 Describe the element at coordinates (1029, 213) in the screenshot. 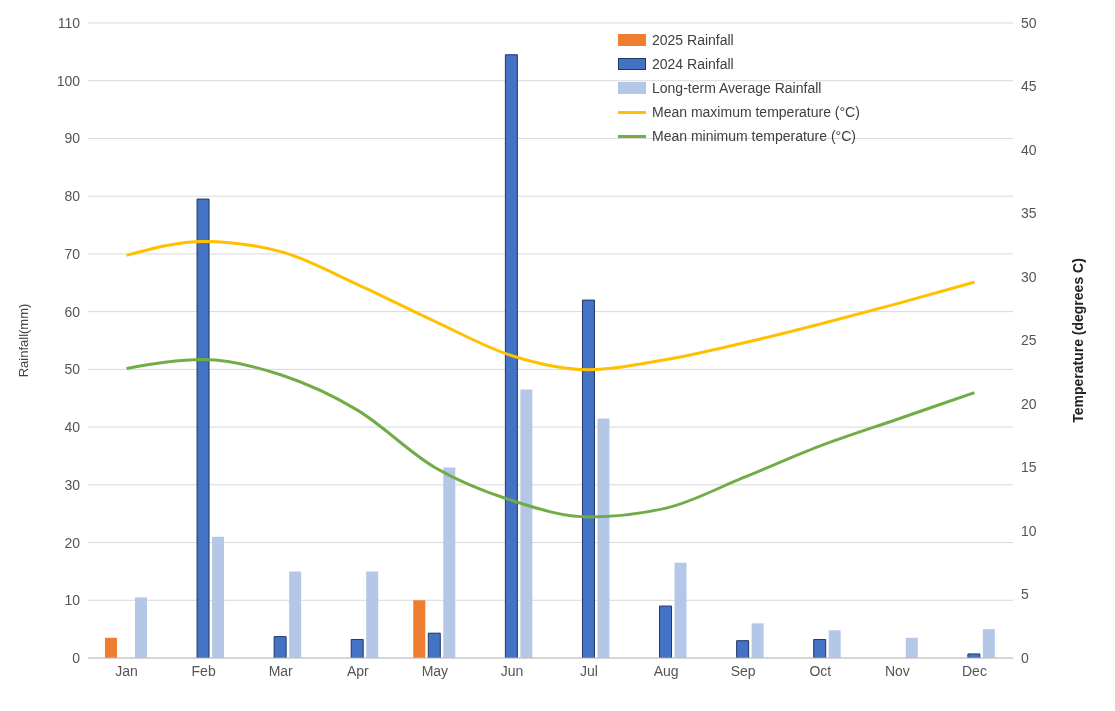

I see `y2-tick-label: 35` at that location.